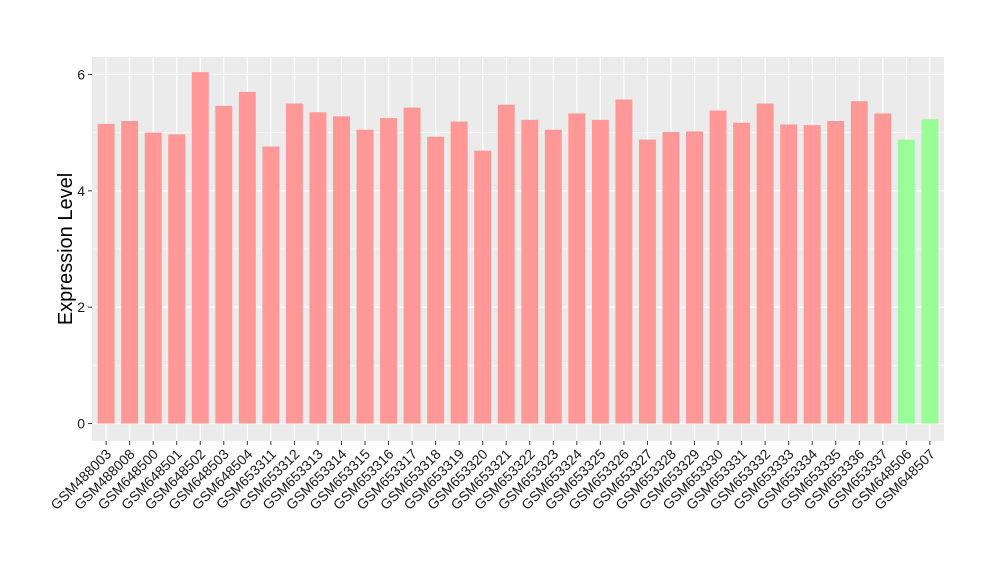 This screenshot has height=585, width=1000. What do you see at coordinates (200, 248) in the screenshot?
I see `bar-GSM648502` at bounding box center [200, 248].